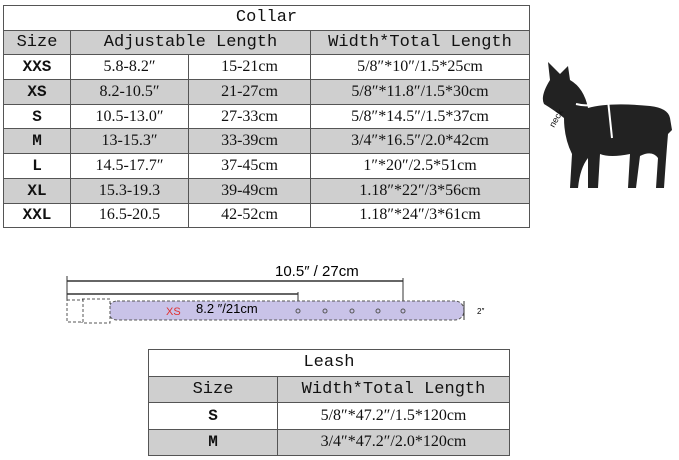 Image resolution: width=679 pixels, height=460 pixels. I want to click on min-length-label: 8.2 ″/21cm, so click(227, 308).